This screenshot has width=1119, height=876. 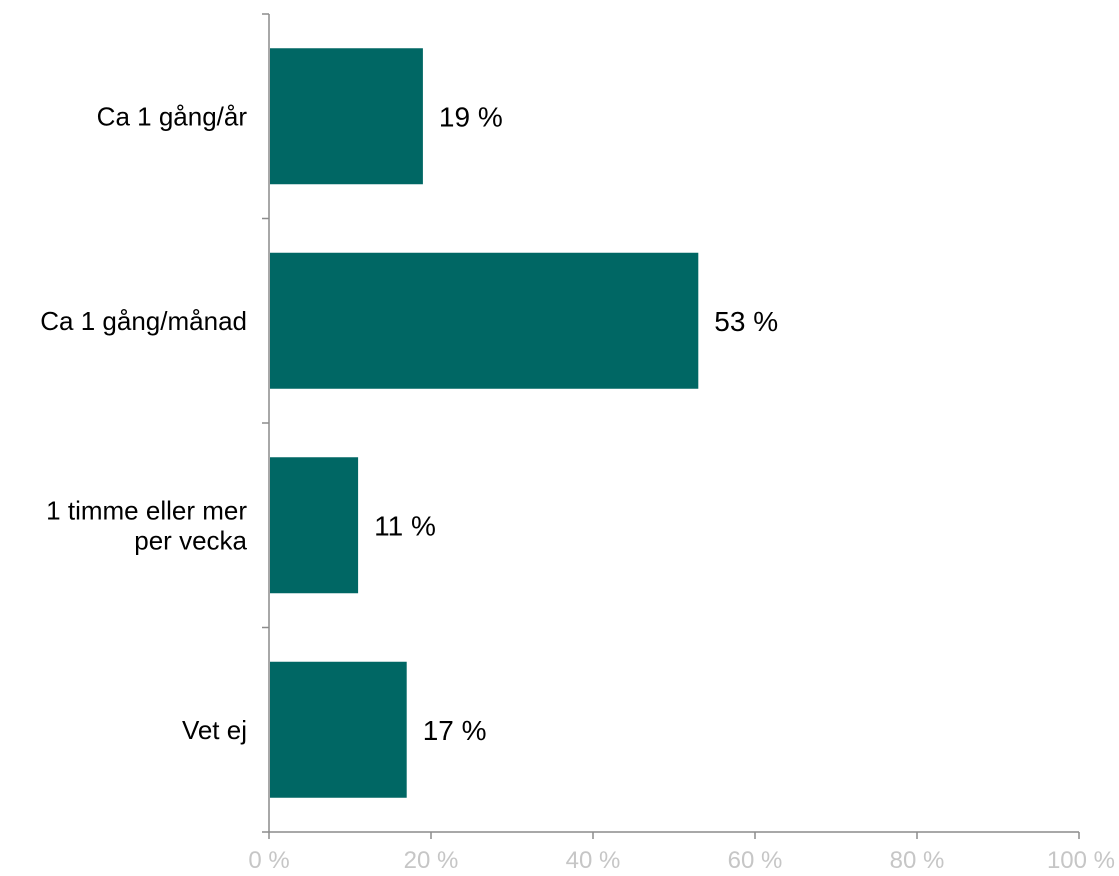 What do you see at coordinates (681, 860) in the screenshot?
I see `x-tick-labels-group: 0 % 20 % 40 % 60 % 80 % 100 %` at bounding box center [681, 860].